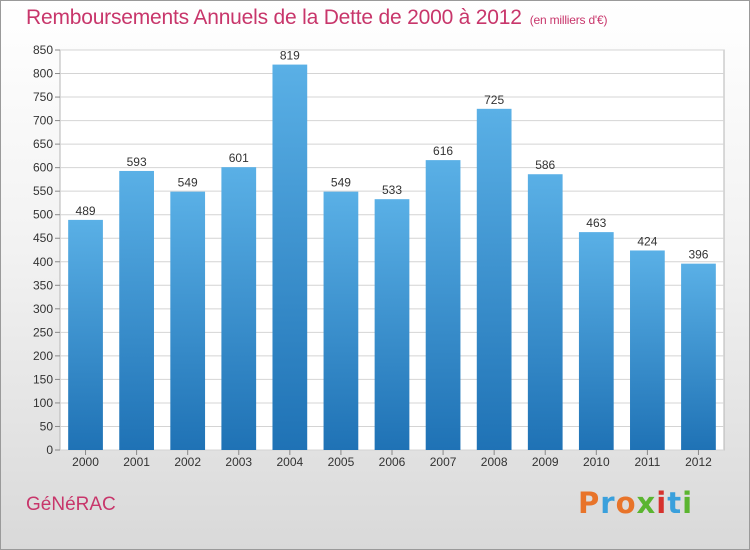 The width and height of the screenshot is (750, 550). What do you see at coordinates (43, 356) in the screenshot?
I see `y-tick-label: 200` at bounding box center [43, 356].